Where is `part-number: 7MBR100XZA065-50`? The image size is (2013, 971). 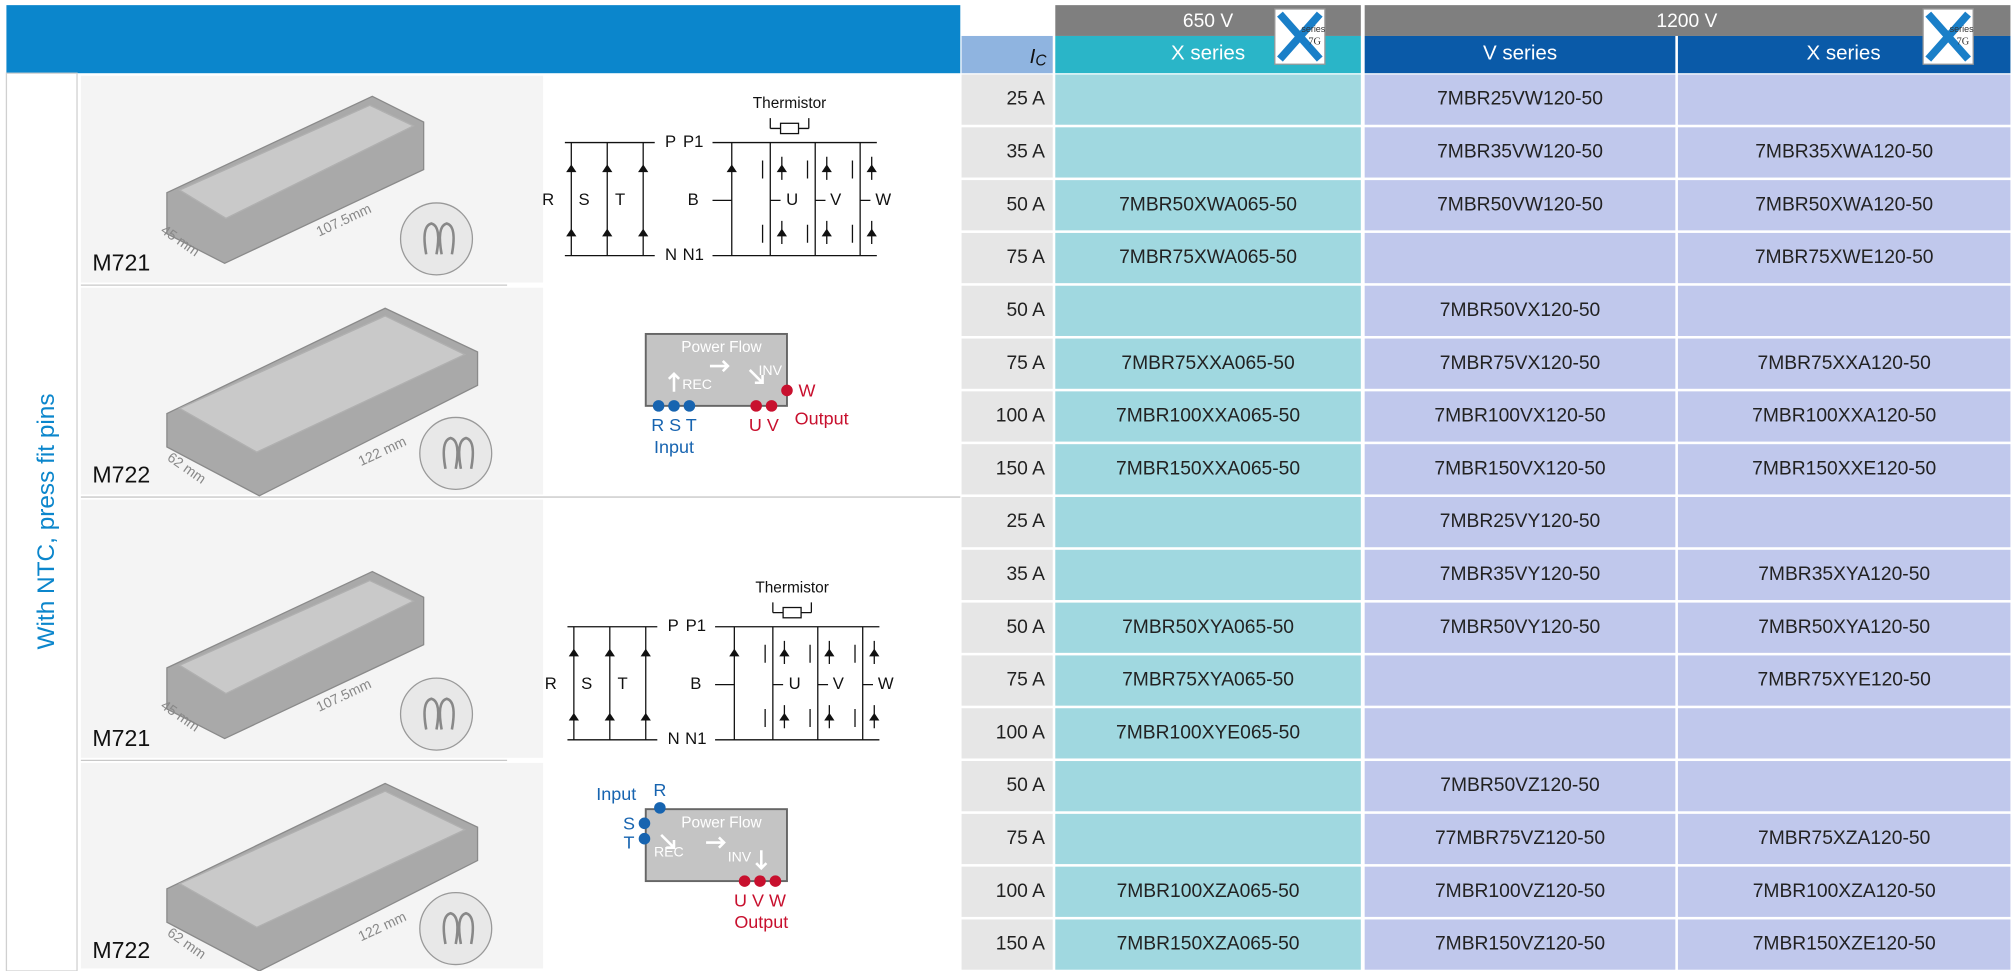 part-number: 7MBR100XZA065-50 is located at coordinates (1208, 891).